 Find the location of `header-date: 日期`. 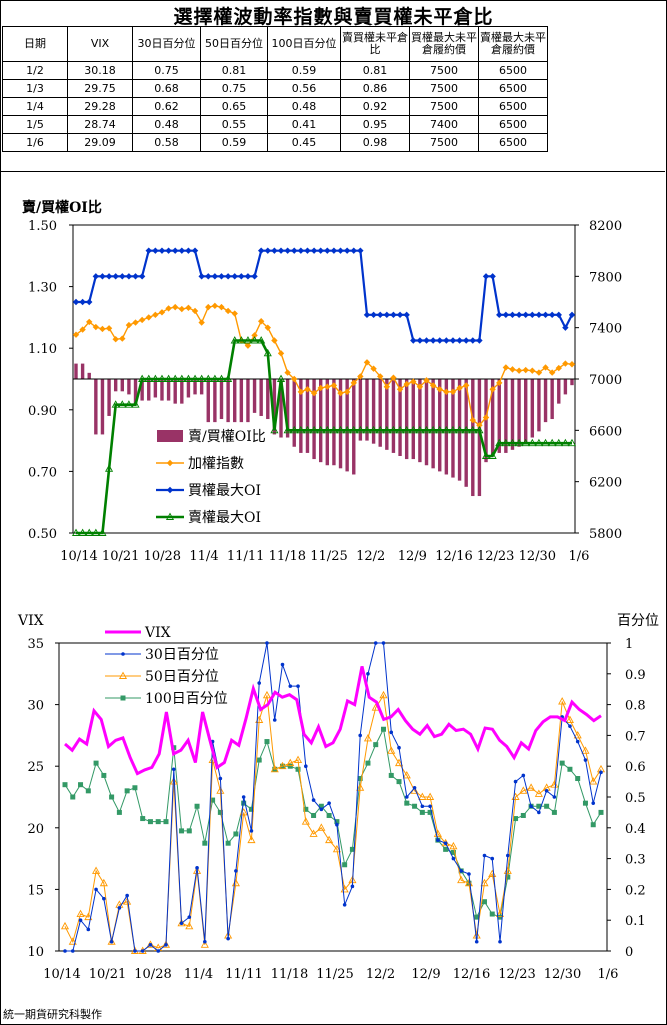

header-date: 日期 is located at coordinates (35, 44).